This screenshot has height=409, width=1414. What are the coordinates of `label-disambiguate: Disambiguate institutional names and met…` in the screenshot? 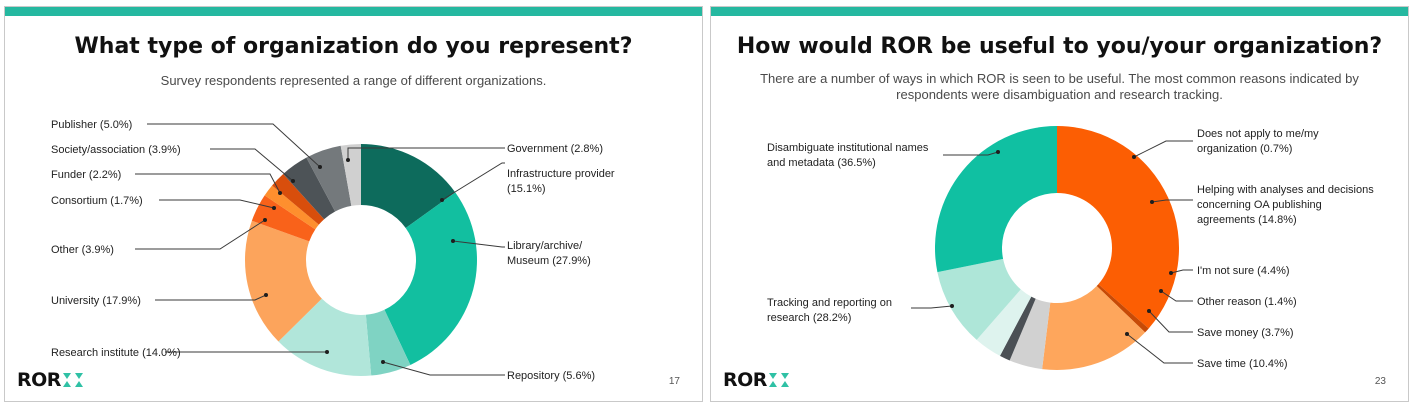 It's located at (848, 155).